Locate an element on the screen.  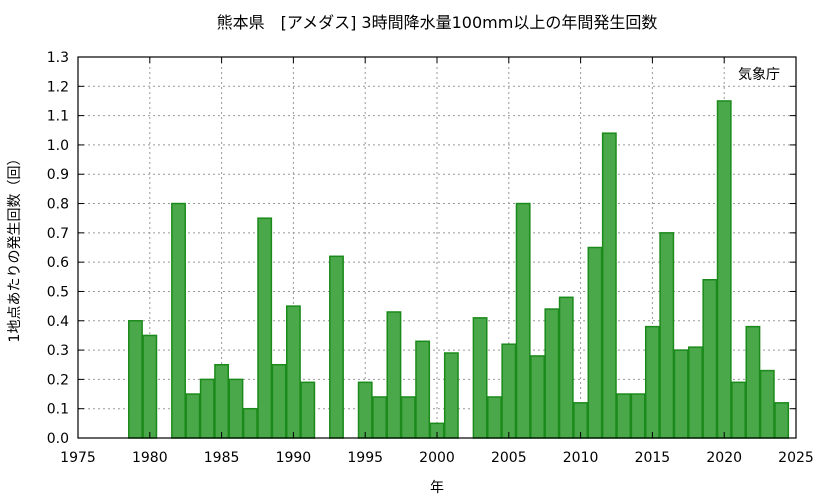
x-tick-label: 2025 is located at coordinates (796, 458).